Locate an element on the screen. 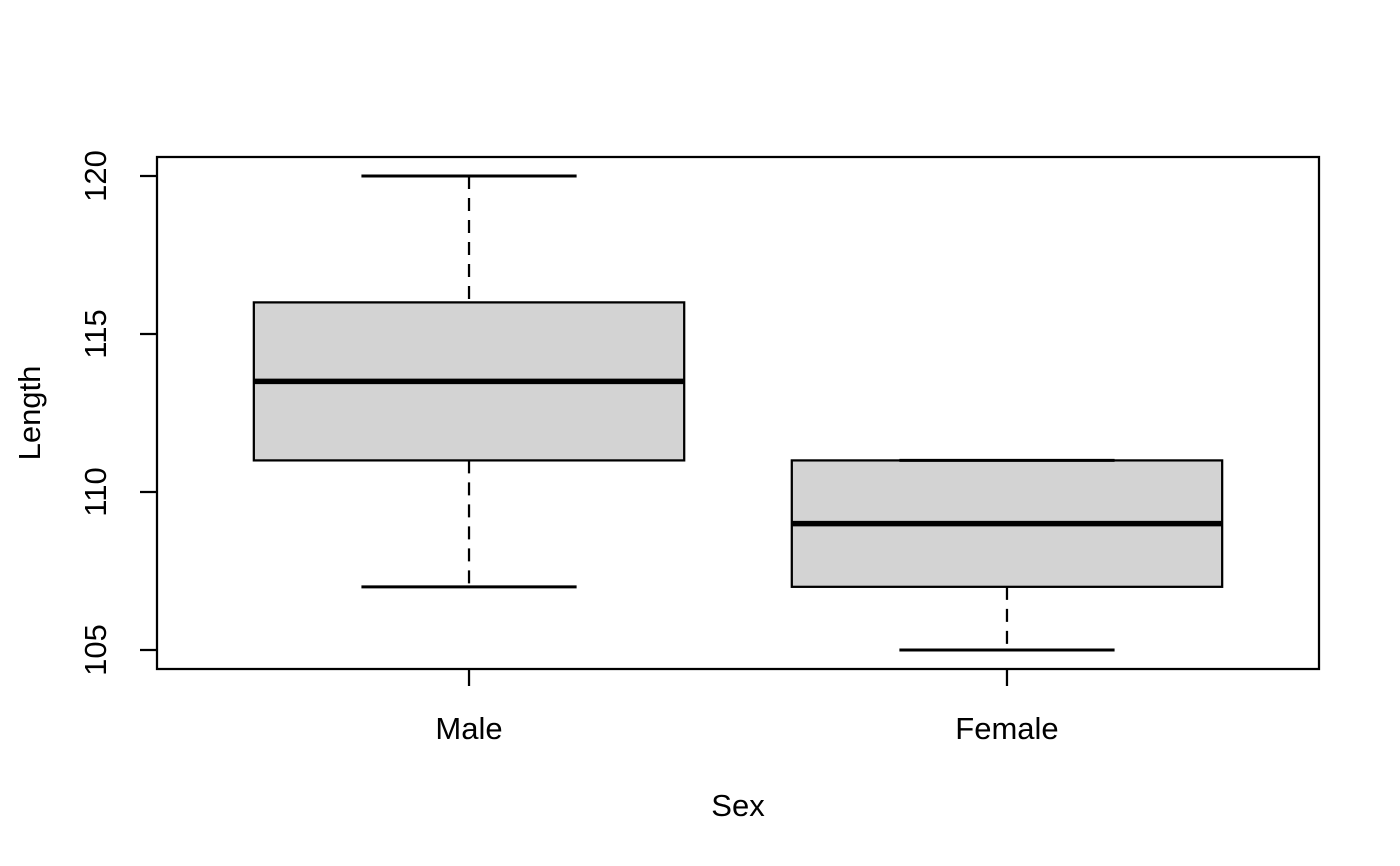 This screenshot has height=866, width=1400. y-tick-label: 105 is located at coordinates (95, 650).